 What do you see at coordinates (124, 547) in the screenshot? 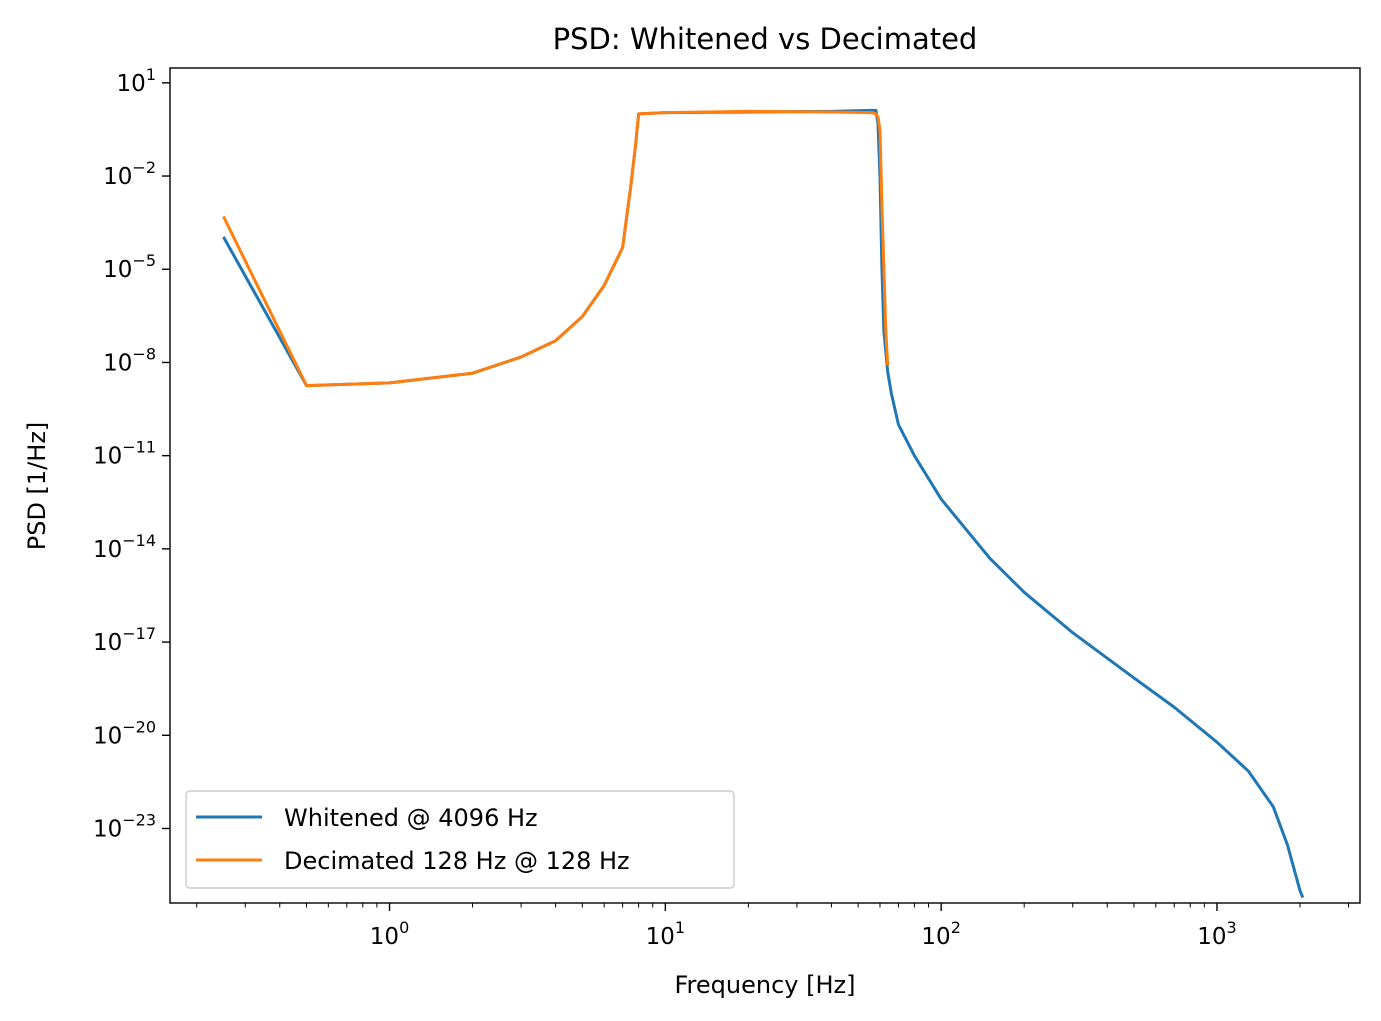
I see `y-tick-label: 10⁻¹⁴` at bounding box center [124, 547].